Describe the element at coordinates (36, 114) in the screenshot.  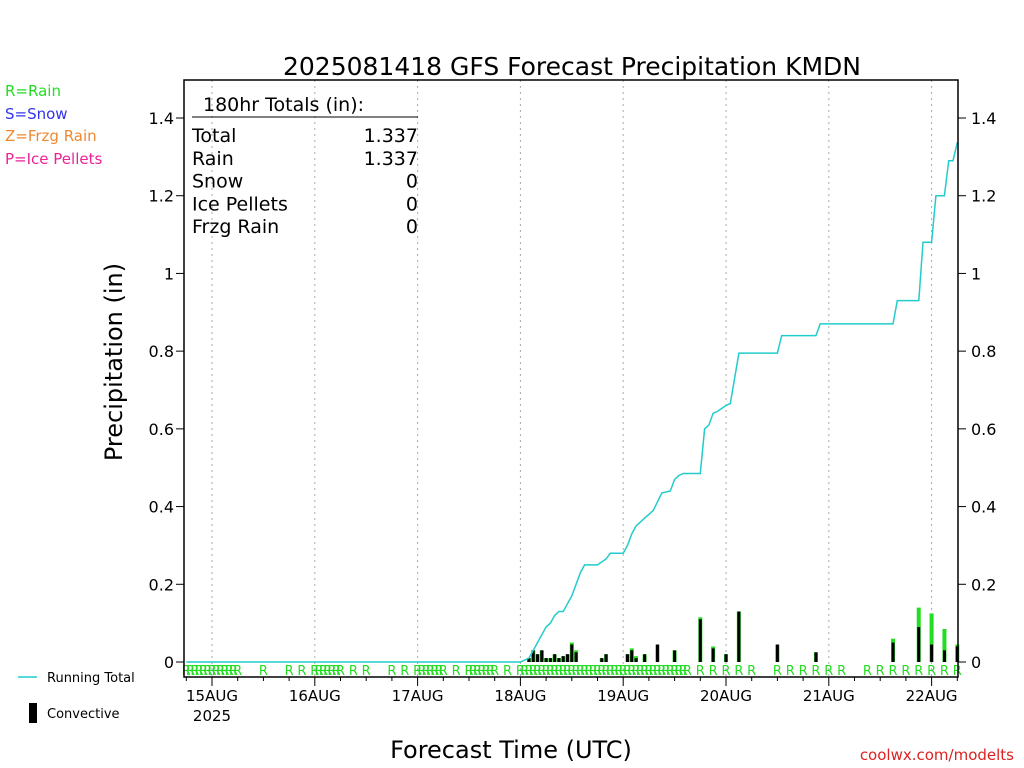
I see `legend-snow: S=Snow` at that location.